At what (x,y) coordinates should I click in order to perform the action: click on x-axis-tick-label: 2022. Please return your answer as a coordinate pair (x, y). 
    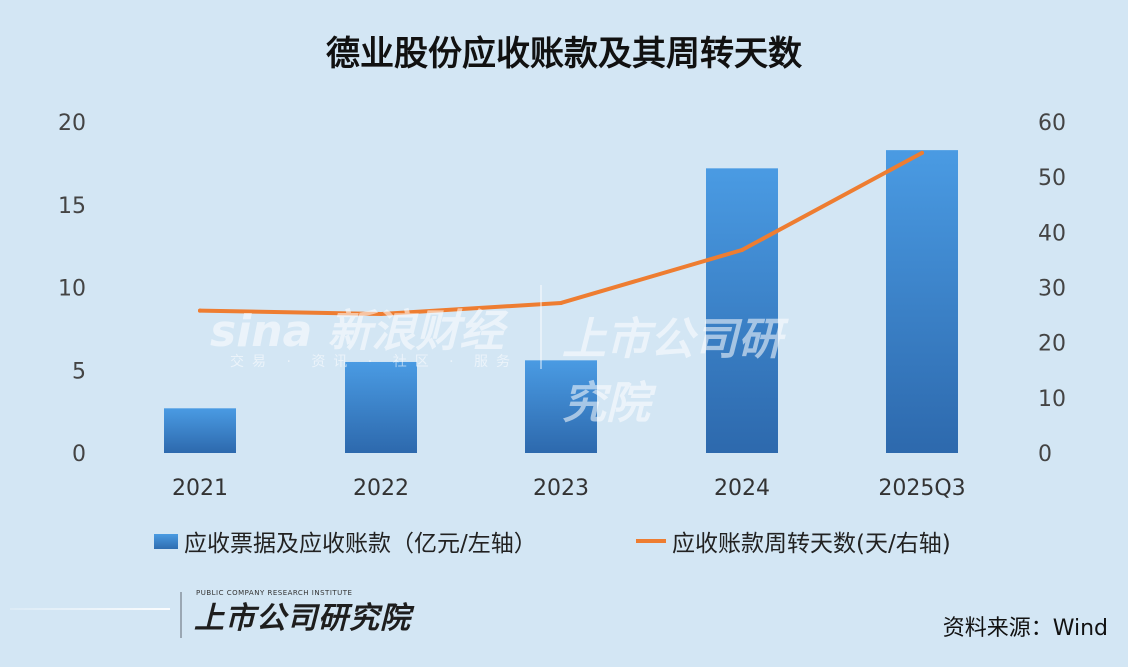
    Looking at the image, I should click on (381, 488).